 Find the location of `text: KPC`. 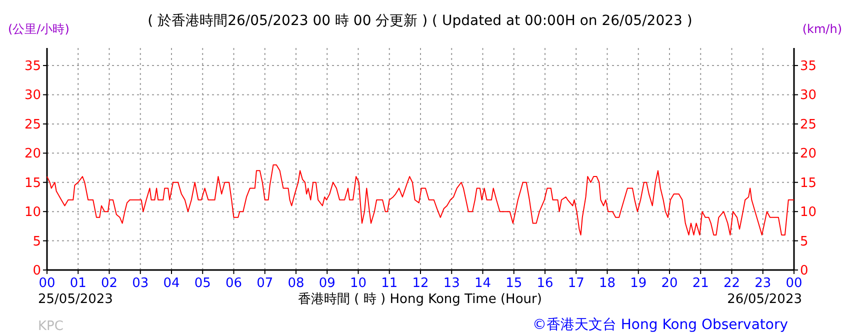

text: KPC is located at coordinates (51, 326).